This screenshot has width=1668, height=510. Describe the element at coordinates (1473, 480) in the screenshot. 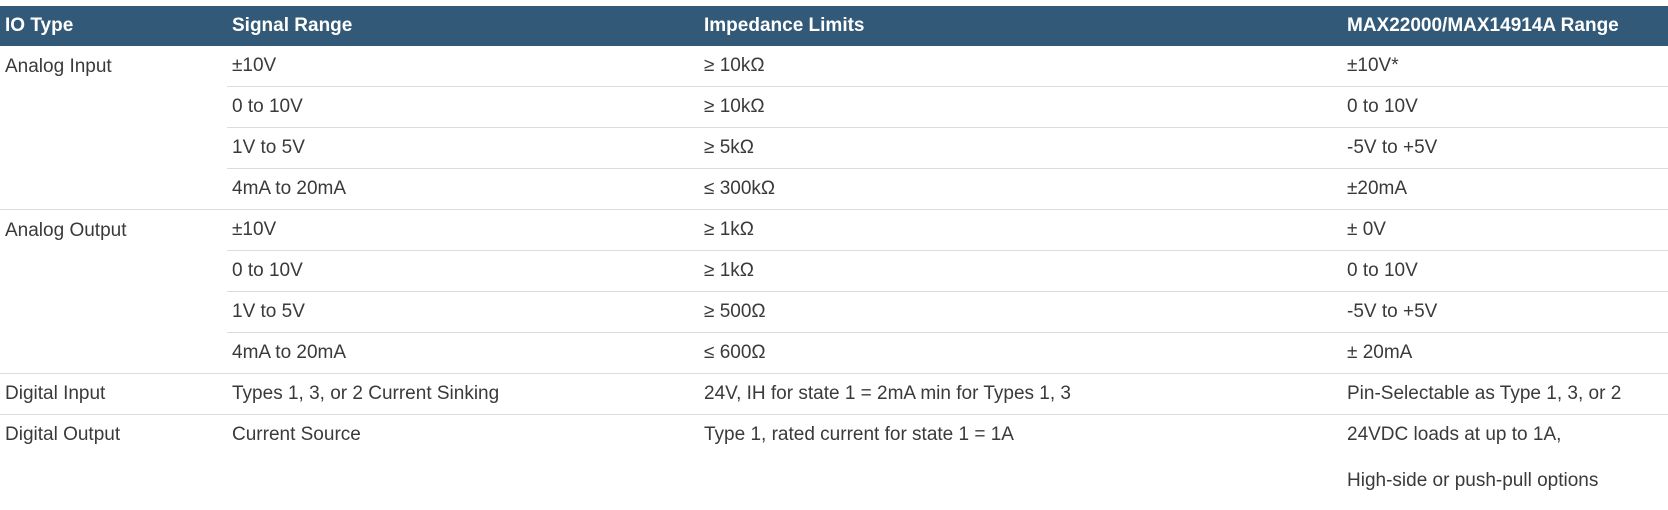

I see `range-line-2: High-side or push-pull options` at that location.